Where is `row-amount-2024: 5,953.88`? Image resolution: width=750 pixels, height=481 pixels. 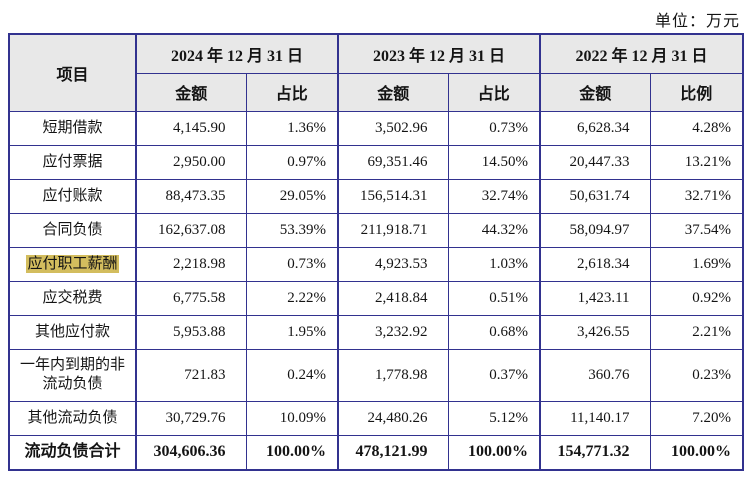 row-amount-2024: 5,953.88 is located at coordinates (191, 332).